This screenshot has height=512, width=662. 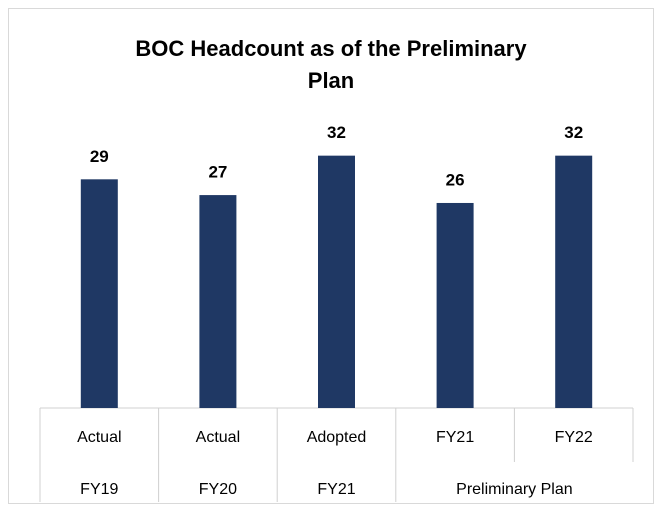 What do you see at coordinates (514, 489) in the screenshot?
I see `group-label: Preliminary Plan` at bounding box center [514, 489].